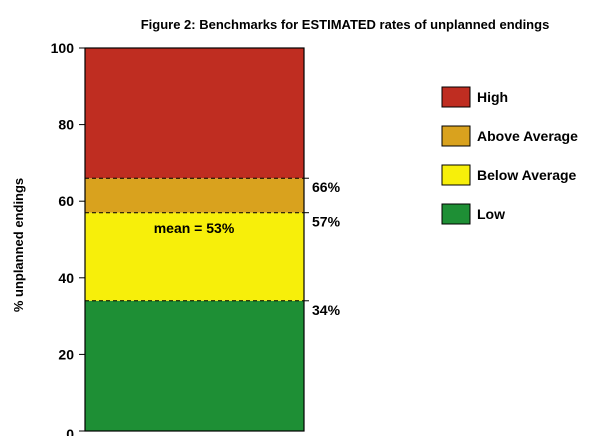 The image size is (598, 436). What do you see at coordinates (194, 228) in the screenshot?
I see `mean-annotation: mean = 53%` at bounding box center [194, 228].